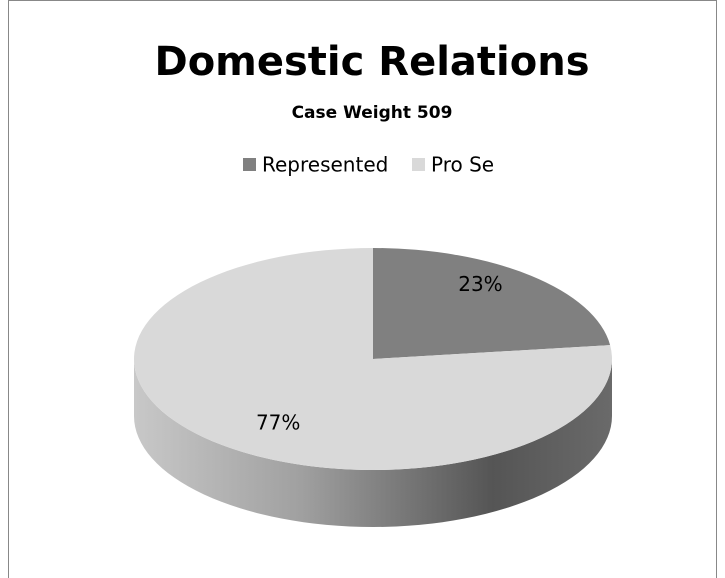  I want to click on chart-title: Domestic Relations, so click(372, 62).